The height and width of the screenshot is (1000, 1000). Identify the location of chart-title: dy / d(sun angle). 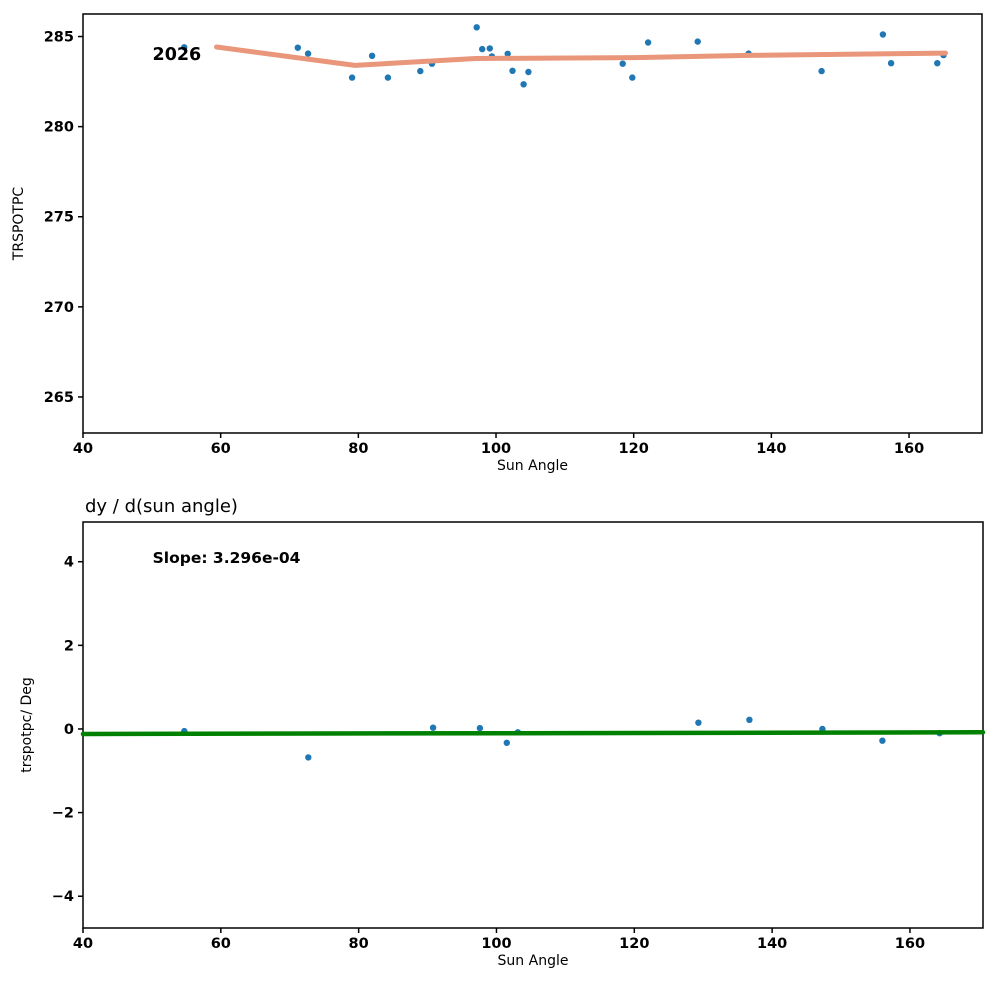
(161, 506).